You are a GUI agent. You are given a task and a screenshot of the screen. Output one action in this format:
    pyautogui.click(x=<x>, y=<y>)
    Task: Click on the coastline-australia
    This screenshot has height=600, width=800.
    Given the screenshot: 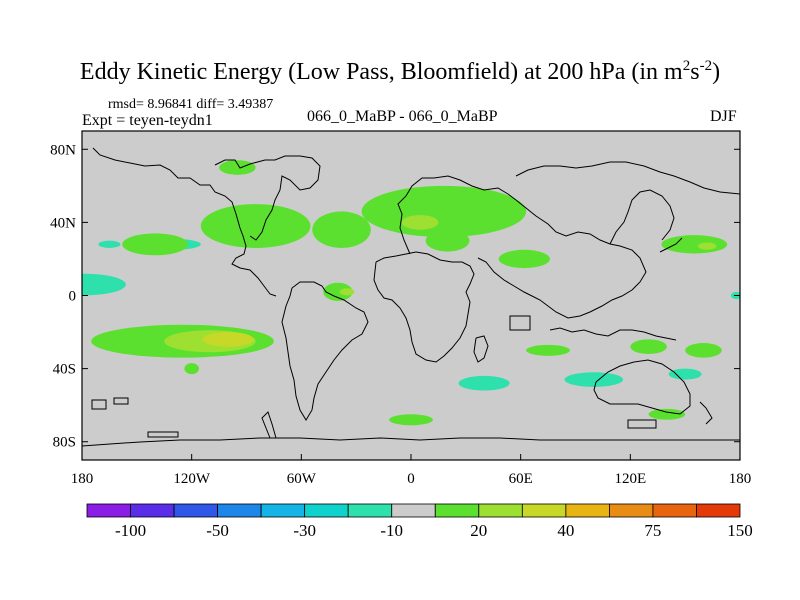 What is the action you would take?
    pyautogui.click(x=642, y=387)
    